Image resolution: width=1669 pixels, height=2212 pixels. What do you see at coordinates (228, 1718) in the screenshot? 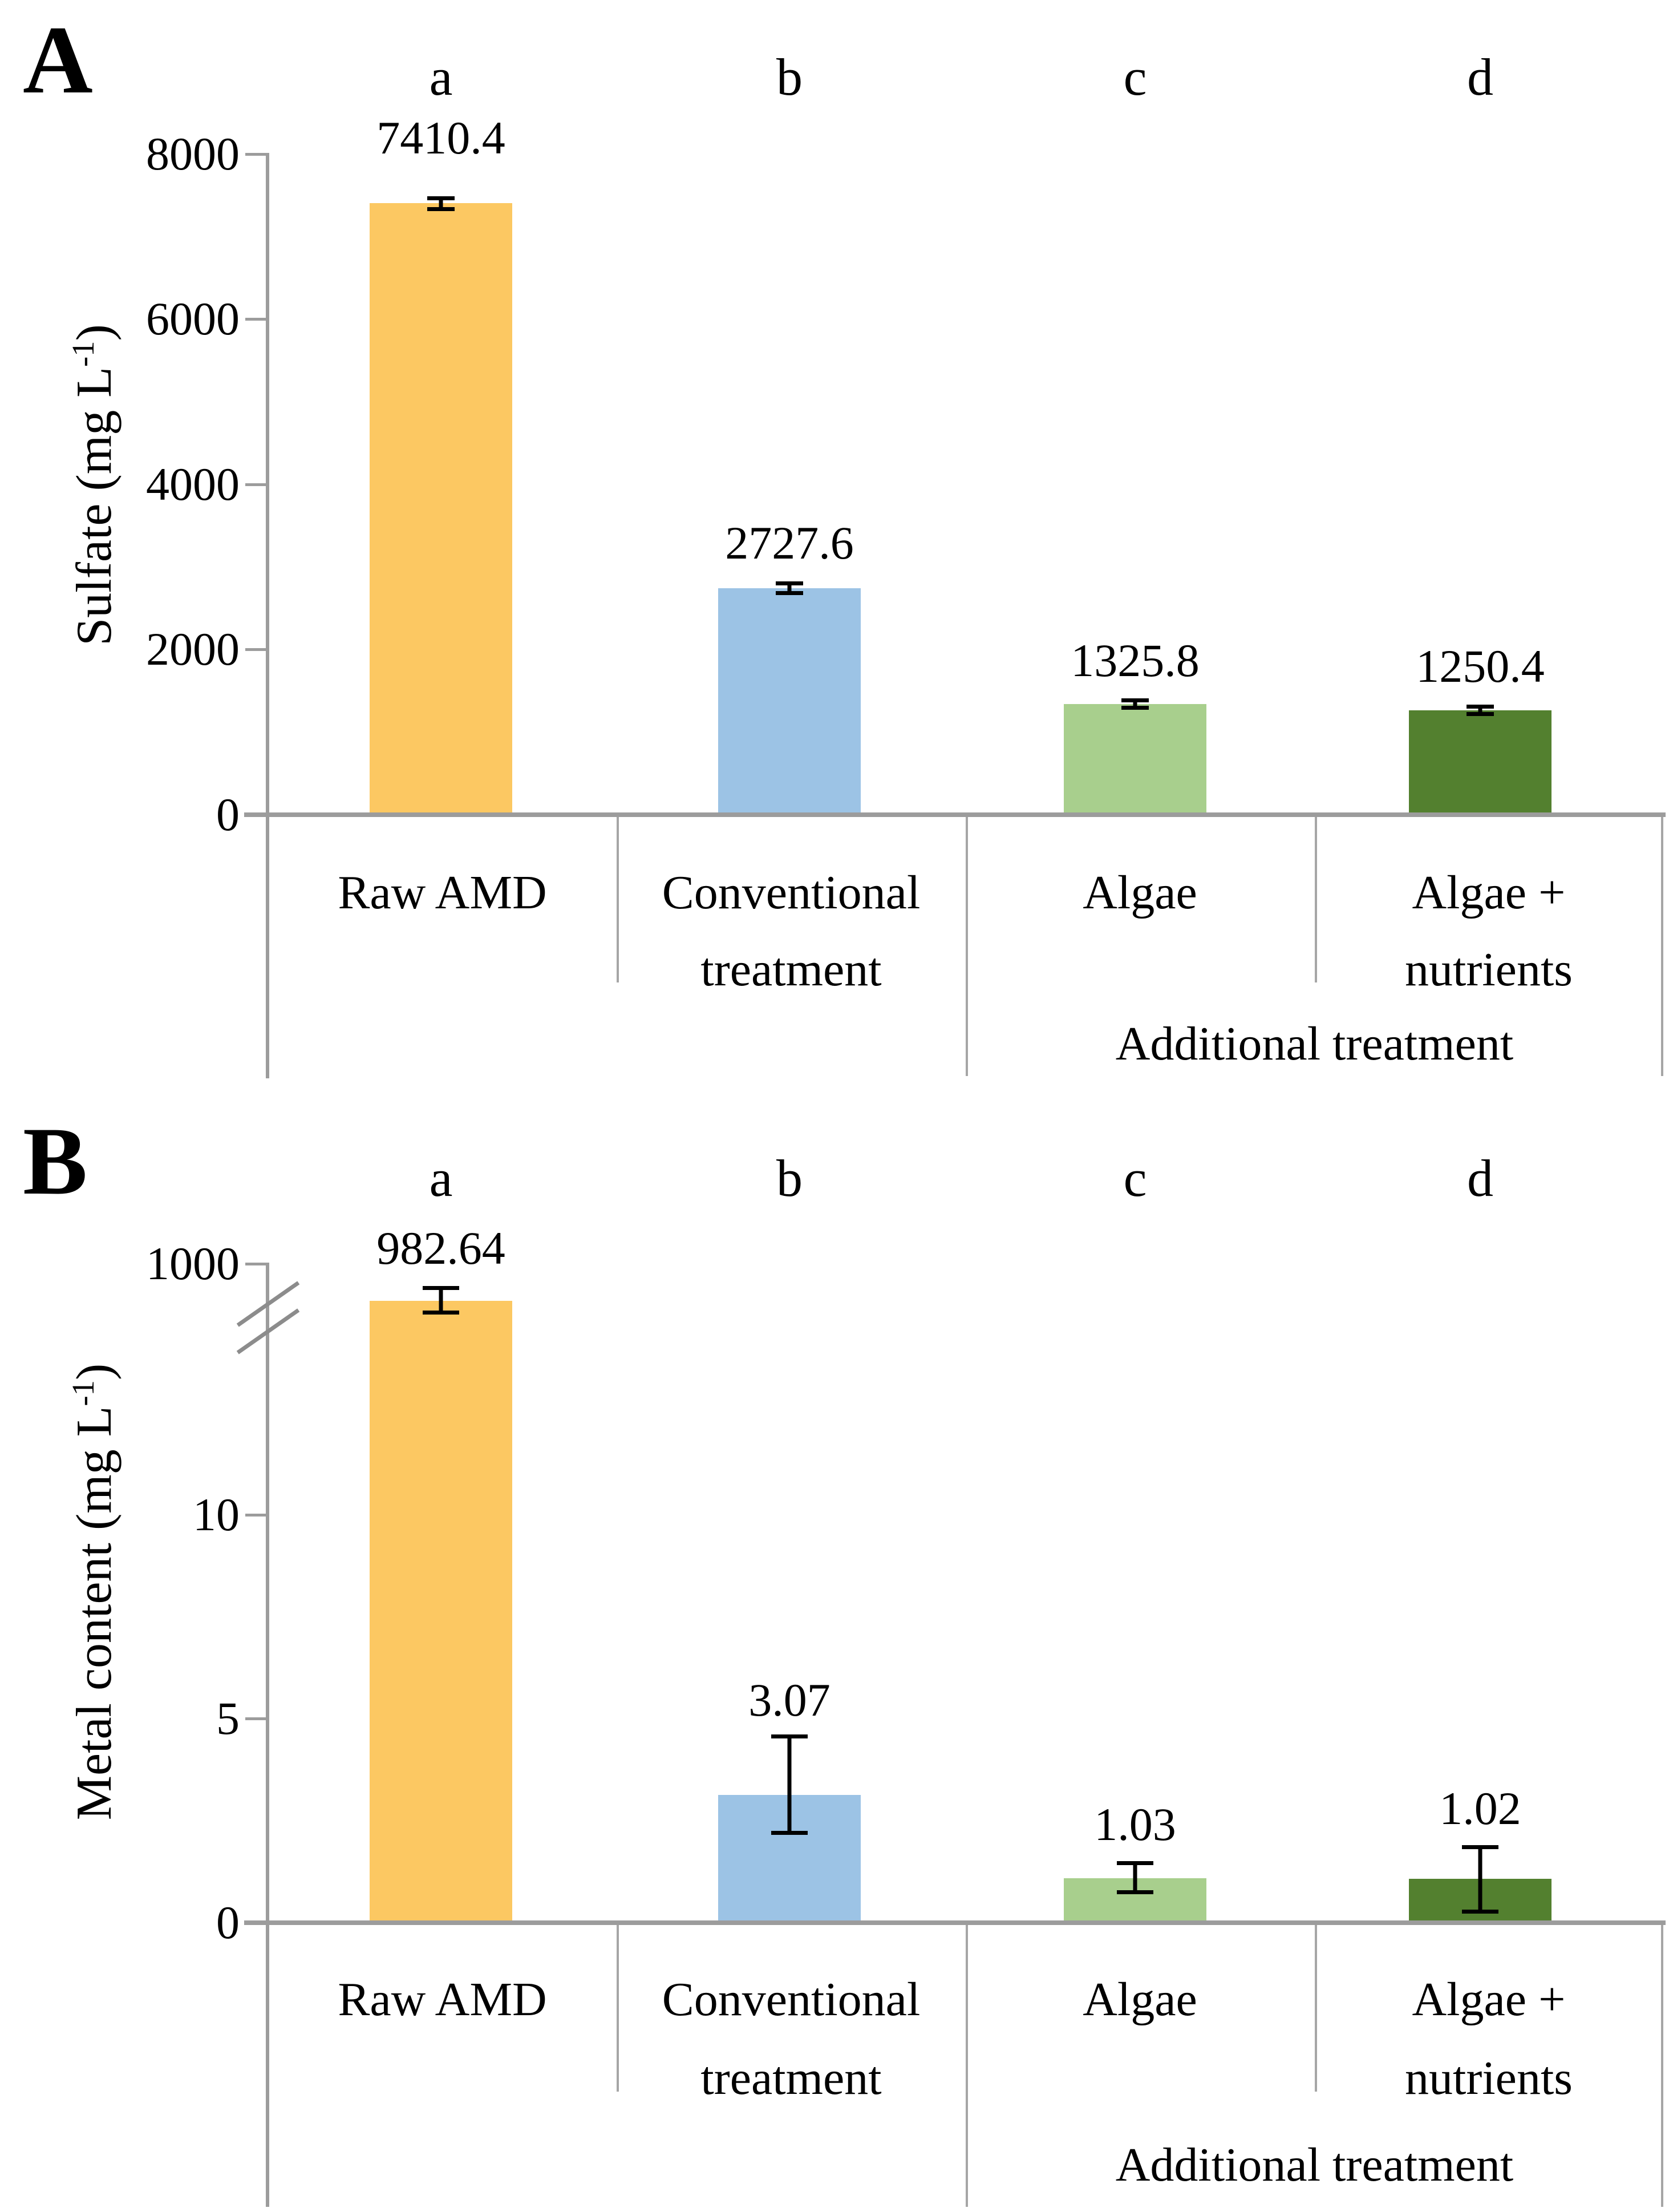
I see `panel-b-ytick-5: 5` at bounding box center [228, 1718].